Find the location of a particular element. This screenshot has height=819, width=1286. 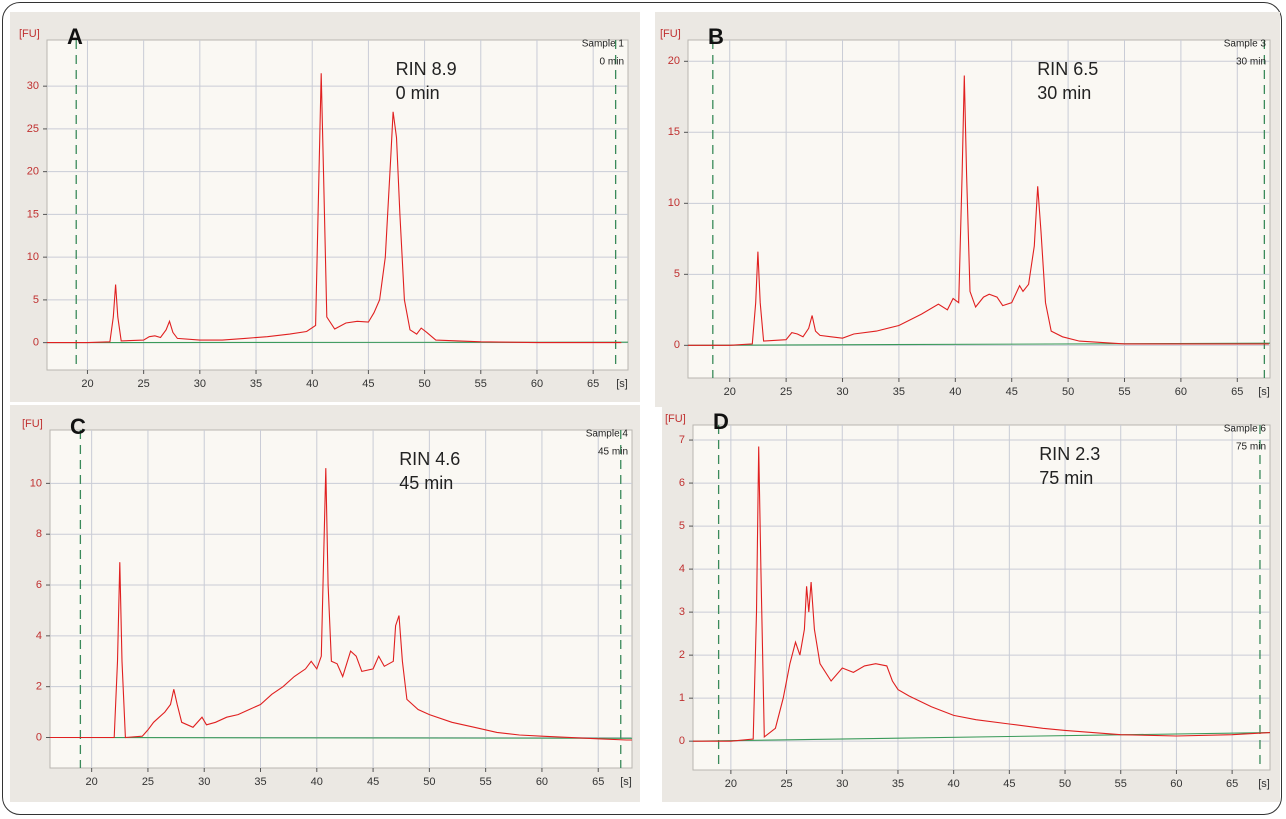

y-tick-label: 8 is located at coordinates (39, 534).